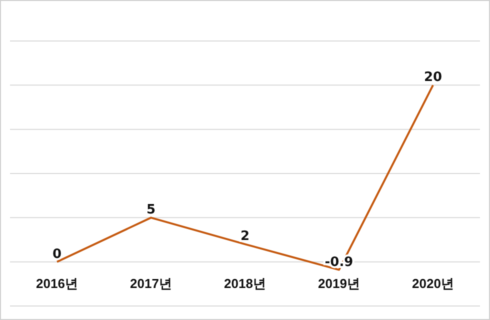 The width and height of the screenshot is (490, 320). I want to click on x-tick-label: 2018년, so click(245, 284).